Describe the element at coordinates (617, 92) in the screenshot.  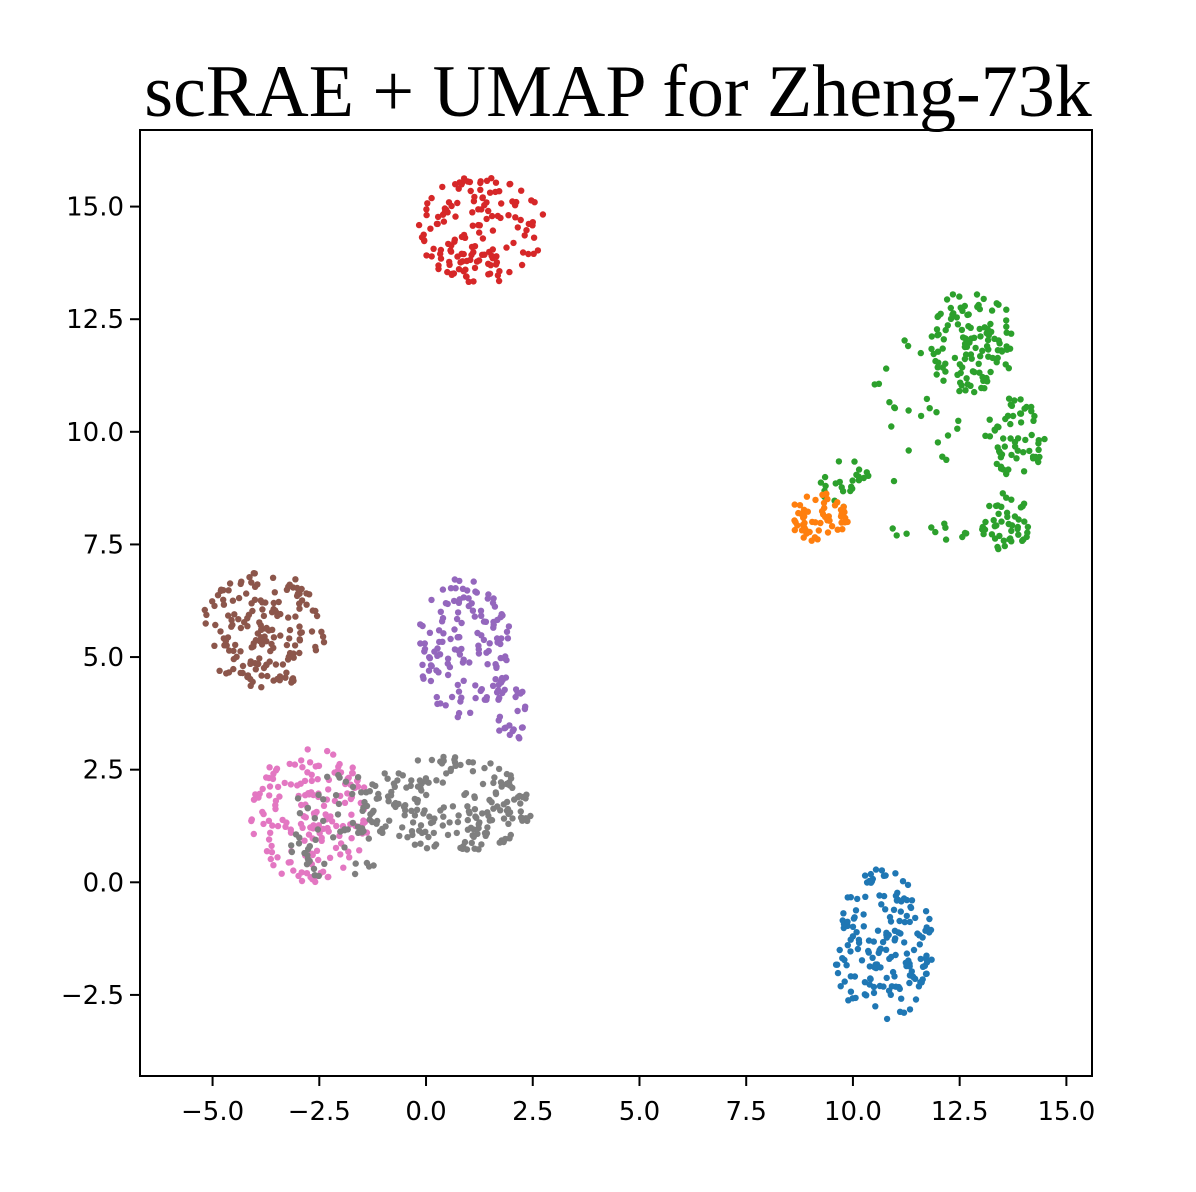
I see `chart-title: scRAE + UMAP for Zheng-73k` at that location.